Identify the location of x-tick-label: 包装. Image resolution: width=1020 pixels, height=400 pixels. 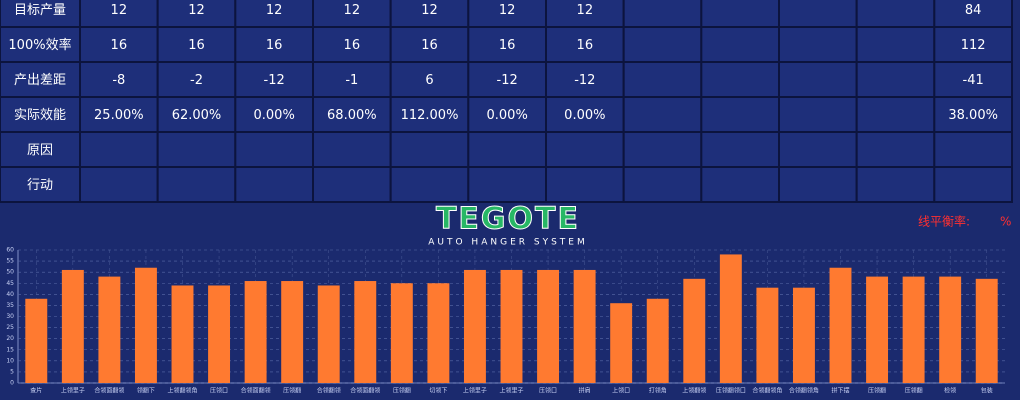
(987, 391).